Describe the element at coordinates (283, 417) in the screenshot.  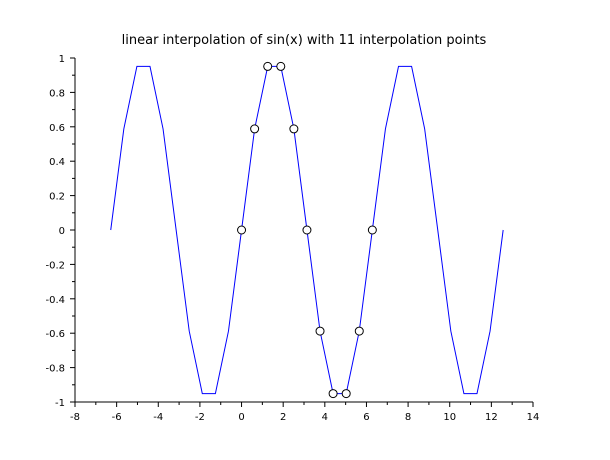
I see `x-tick-label: 2` at that location.